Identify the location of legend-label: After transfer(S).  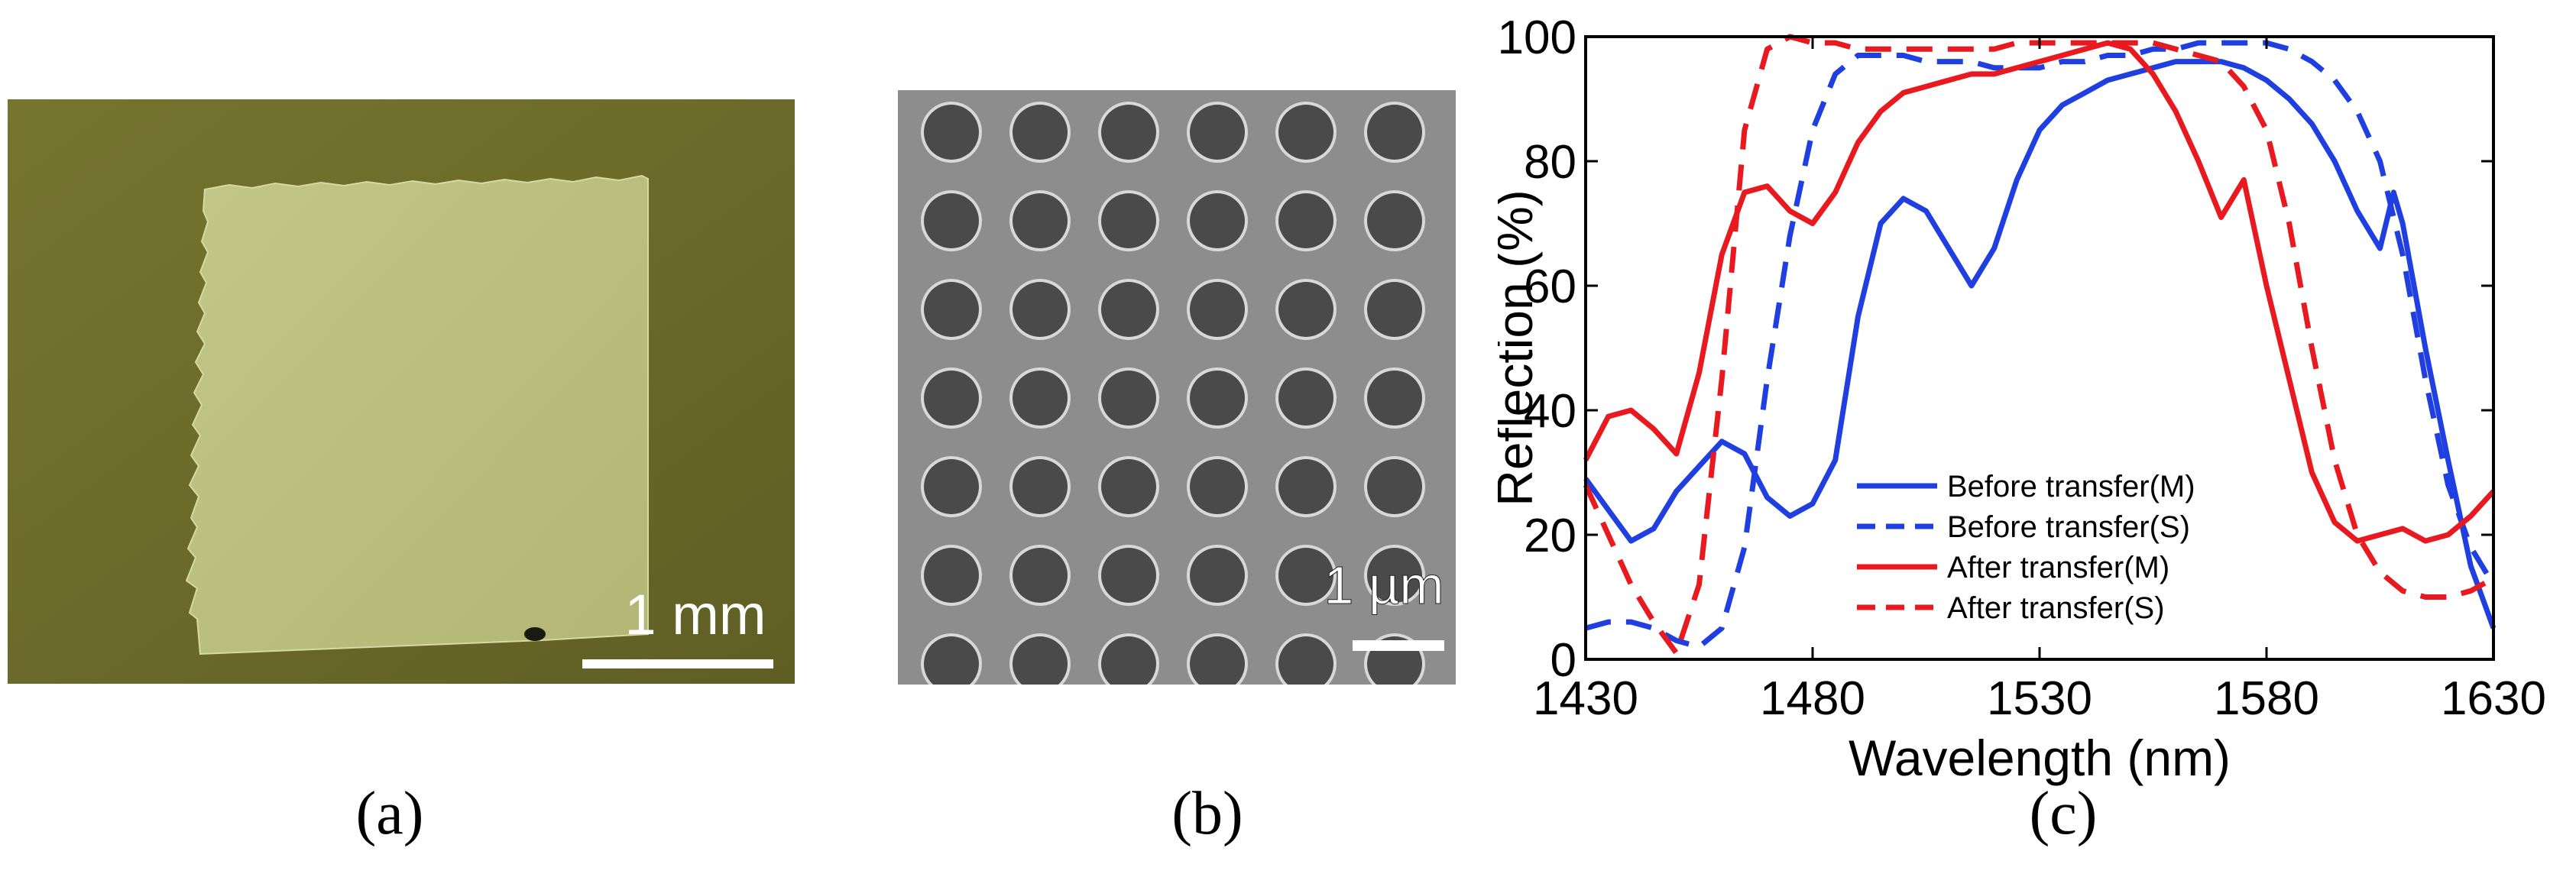
(2056, 608).